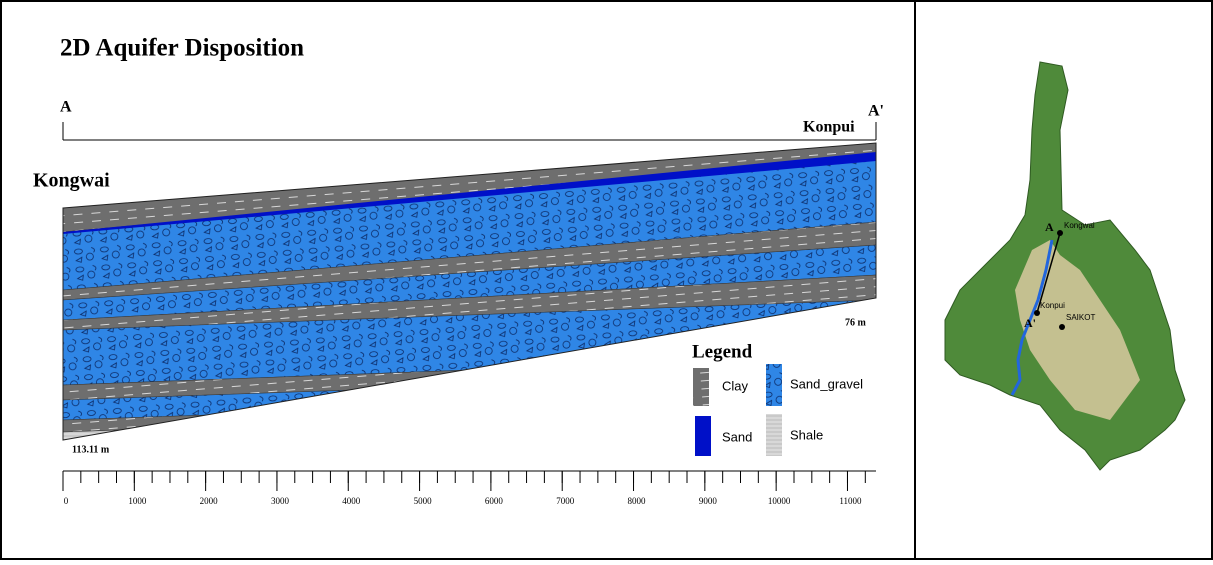 This screenshot has height=565, width=1213. What do you see at coordinates (826, 383) in the screenshot?
I see `legend-item: Sand_gravel` at bounding box center [826, 383].